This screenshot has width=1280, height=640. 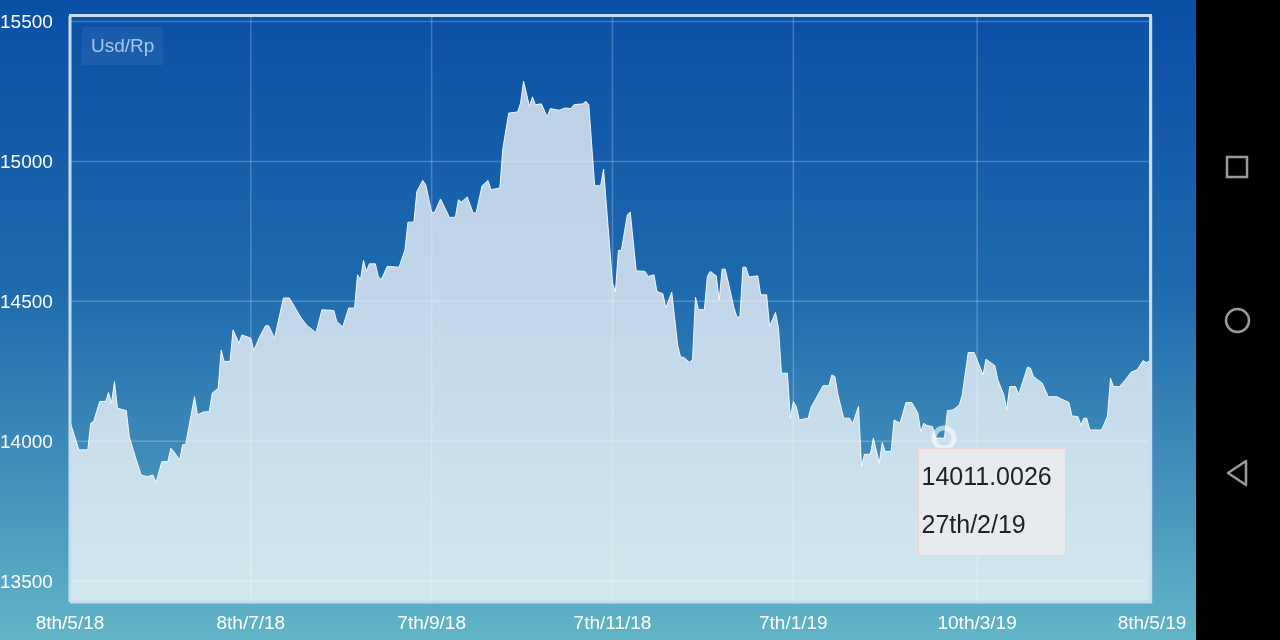 What do you see at coordinates (26, 22) in the screenshot?
I see `y-tick-label: 15500` at bounding box center [26, 22].